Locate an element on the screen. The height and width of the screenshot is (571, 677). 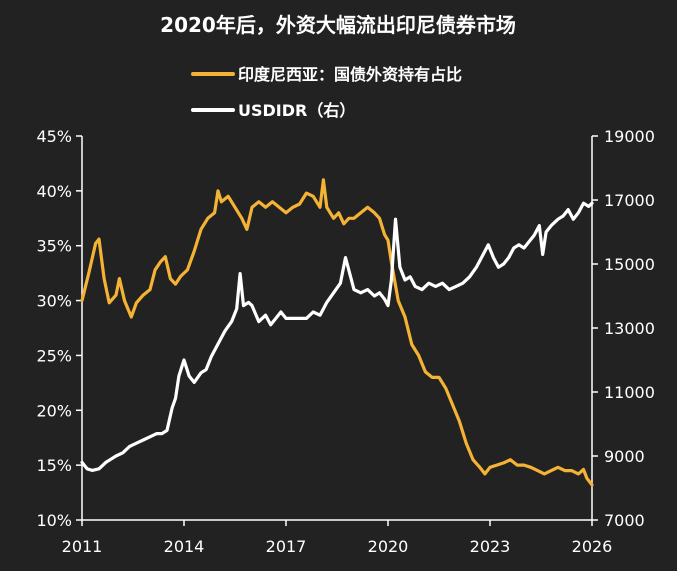
right-y-tick-label: 13000 is located at coordinates (629, 328).